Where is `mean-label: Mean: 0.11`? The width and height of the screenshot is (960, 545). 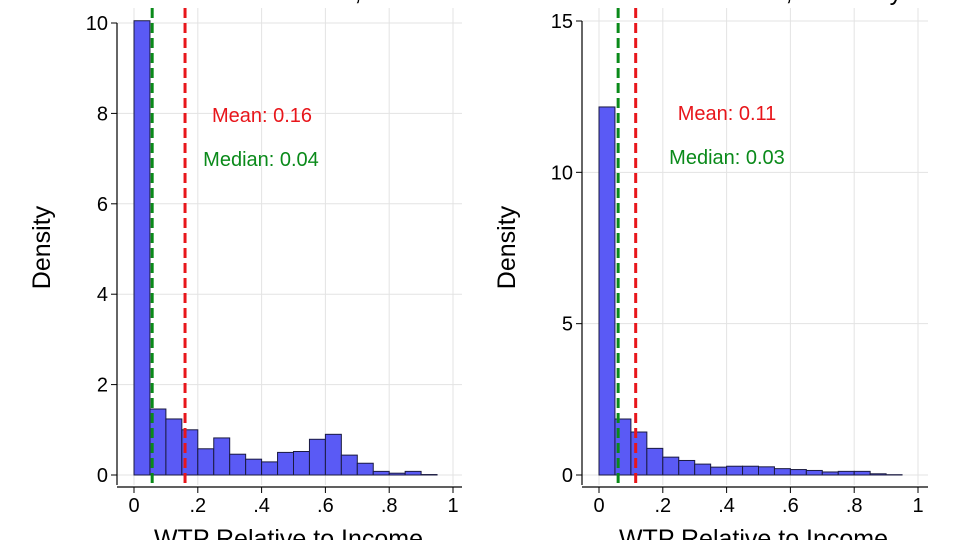 mean-label: Mean: 0.11 is located at coordinates (727, 114).